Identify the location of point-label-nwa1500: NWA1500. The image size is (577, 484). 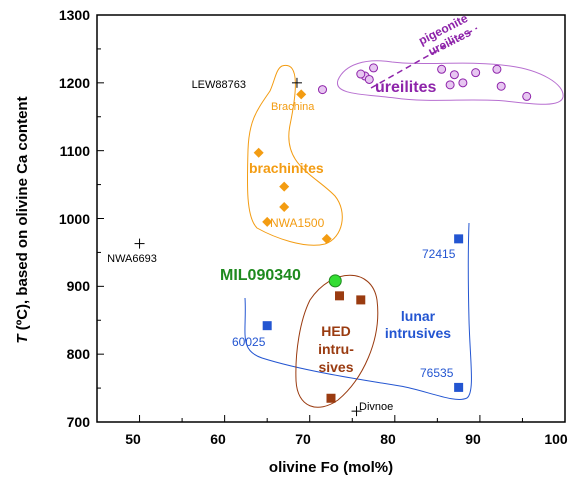
(297, 223).